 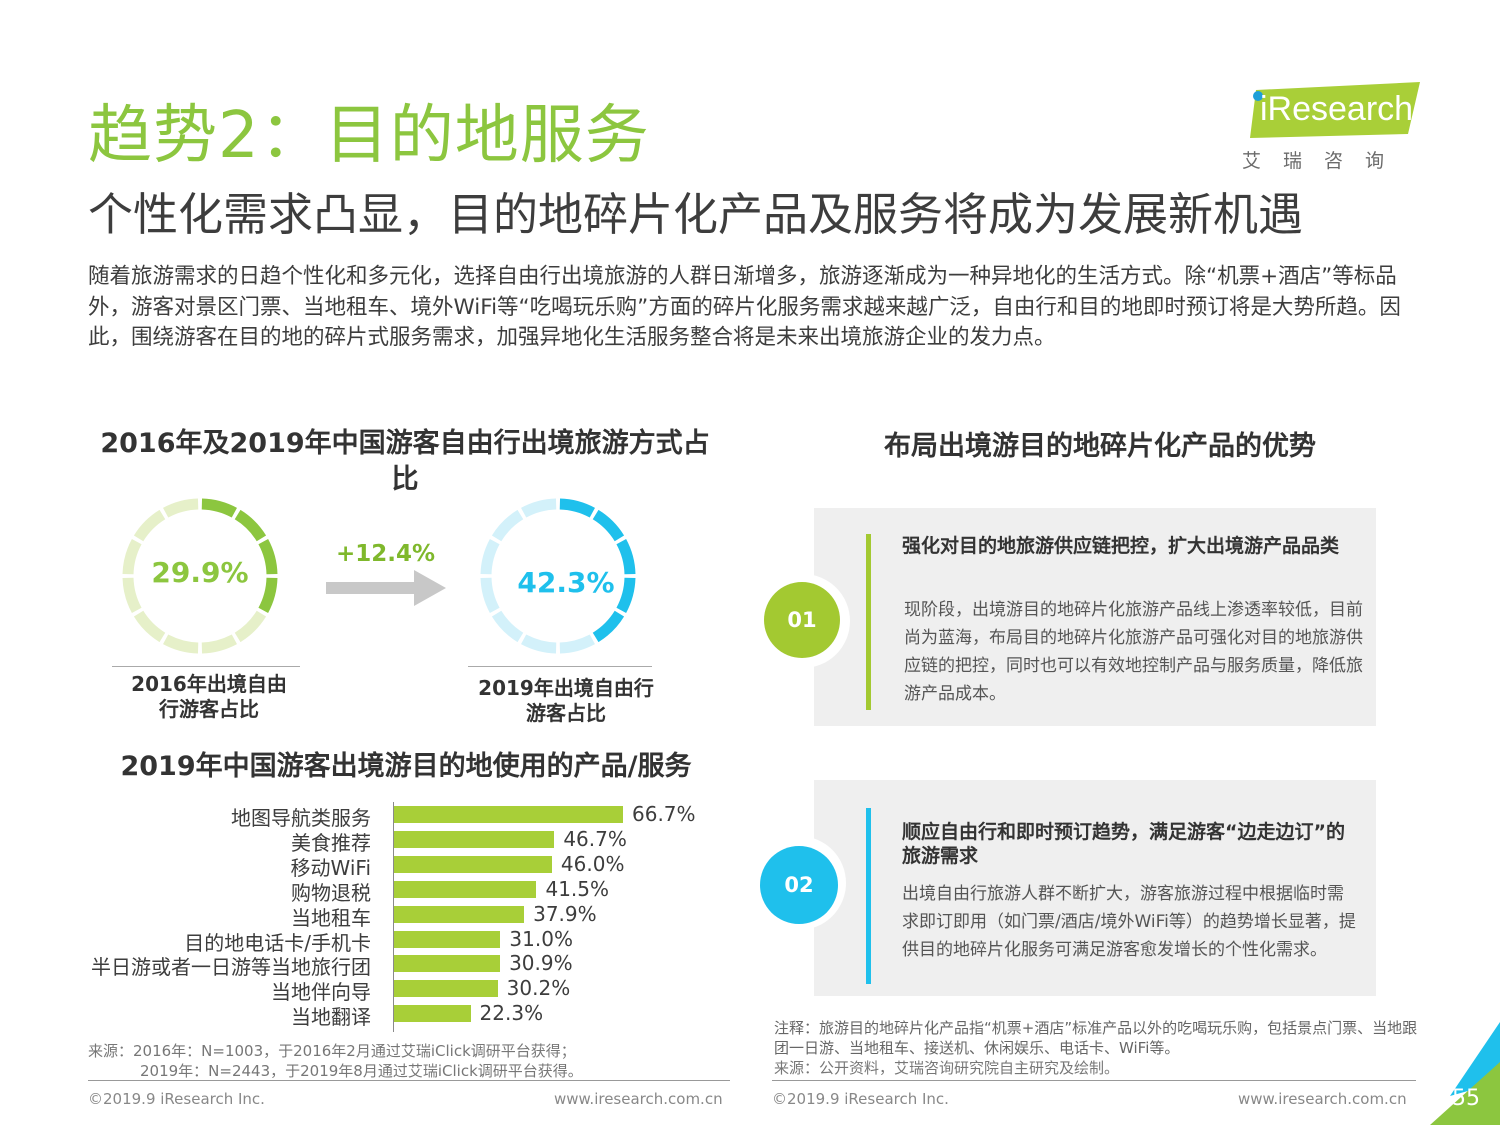 I want to click on bar-value-label: 30.9%, so click(x=541, y=963).